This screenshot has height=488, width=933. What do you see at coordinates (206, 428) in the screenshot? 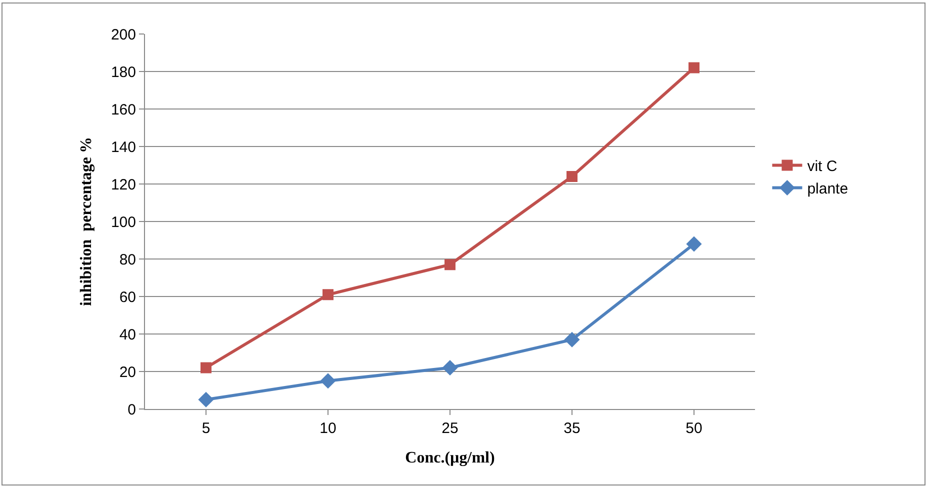
I see `x-tick-label: 5` at bounding box center [206, 428].